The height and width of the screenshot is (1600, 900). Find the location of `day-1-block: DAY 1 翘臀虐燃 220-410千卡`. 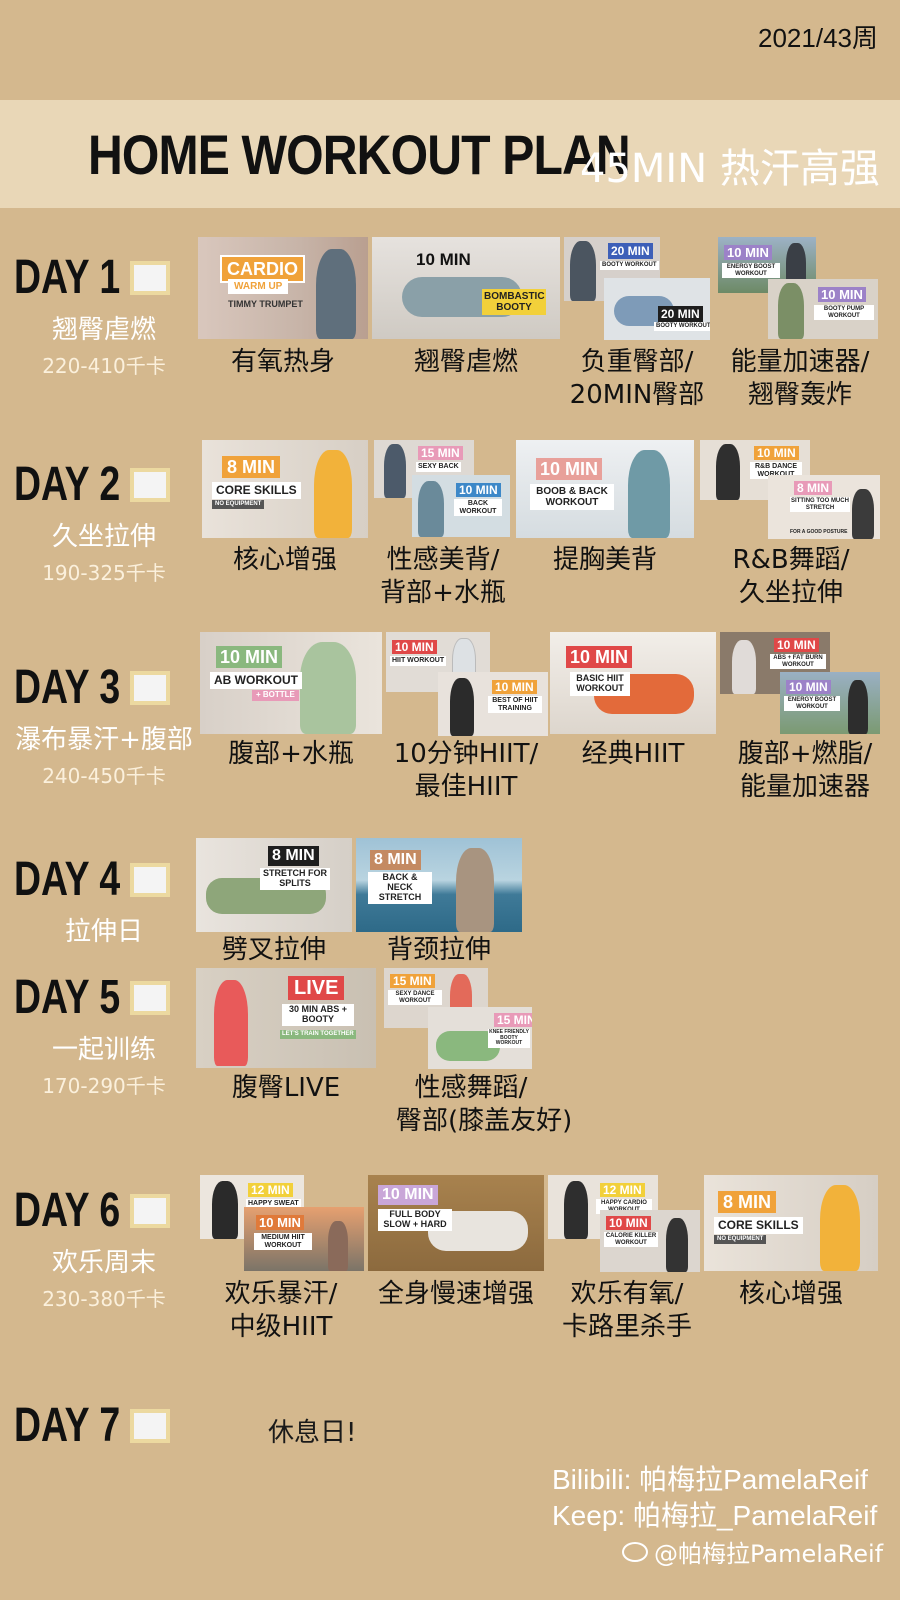

day-1-block: DAY 1 翘臀虐燃 220-410千卡 is located at coordinates (104, 314).